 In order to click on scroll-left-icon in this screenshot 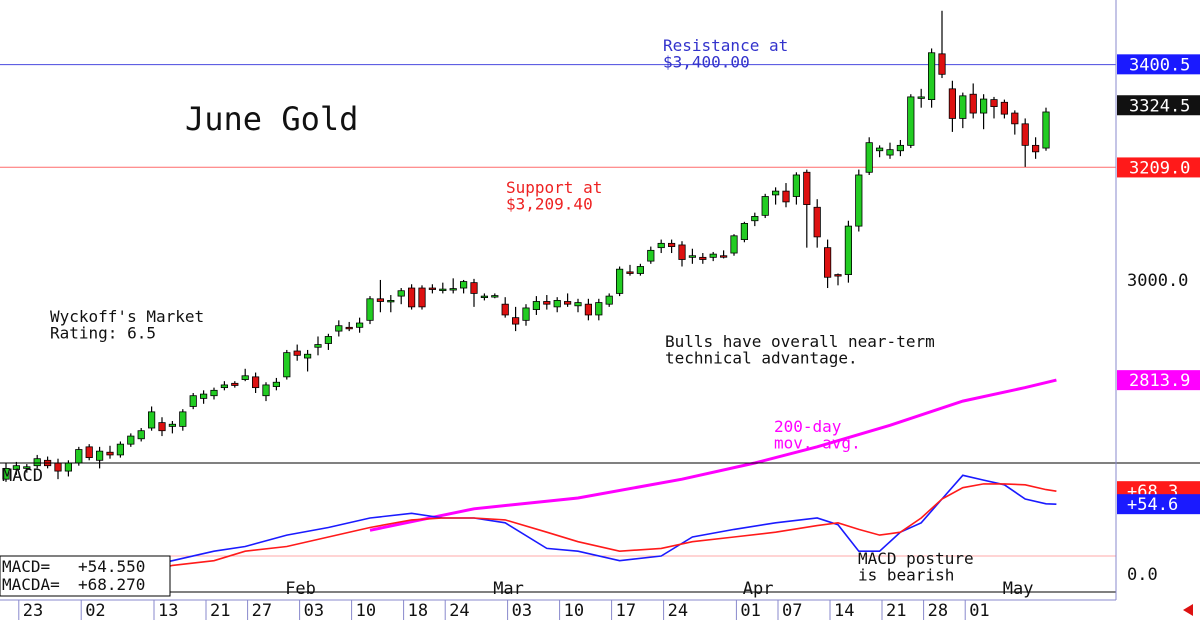, I will do `click(1188, 610)`.